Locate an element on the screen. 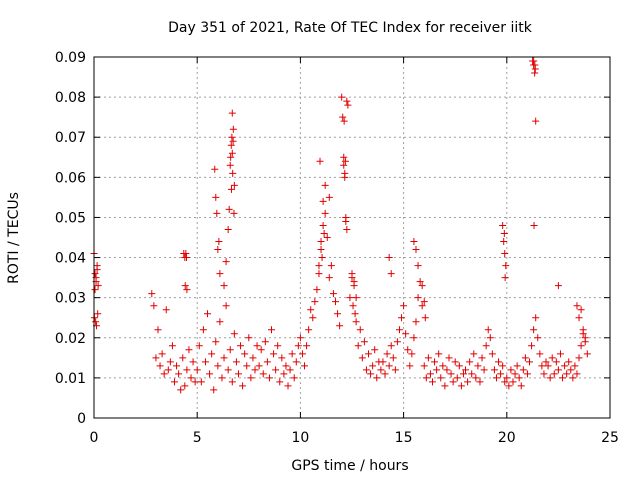  y-tick-label: 0.04 is located at coordinates (70, 259).